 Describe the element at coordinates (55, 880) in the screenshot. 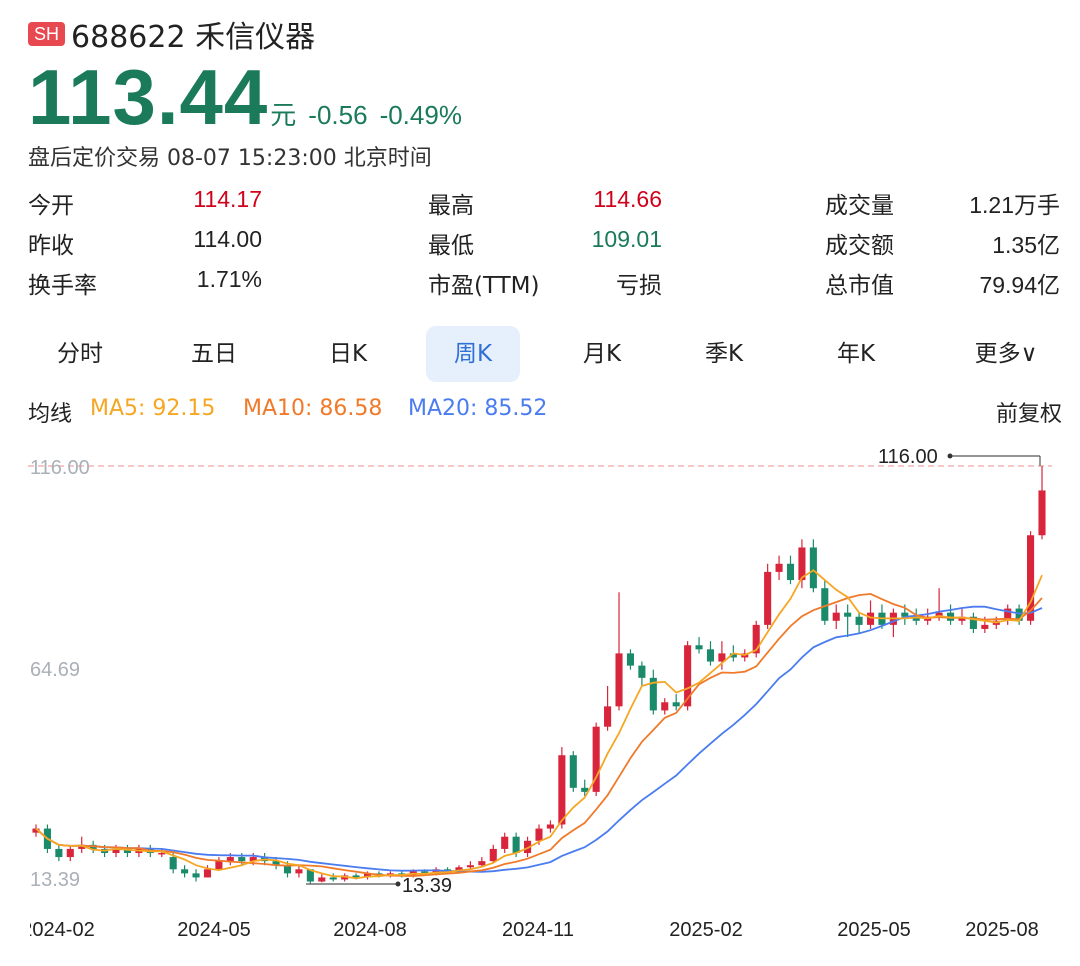

I see `y-tick-low: 13.39` at that location.